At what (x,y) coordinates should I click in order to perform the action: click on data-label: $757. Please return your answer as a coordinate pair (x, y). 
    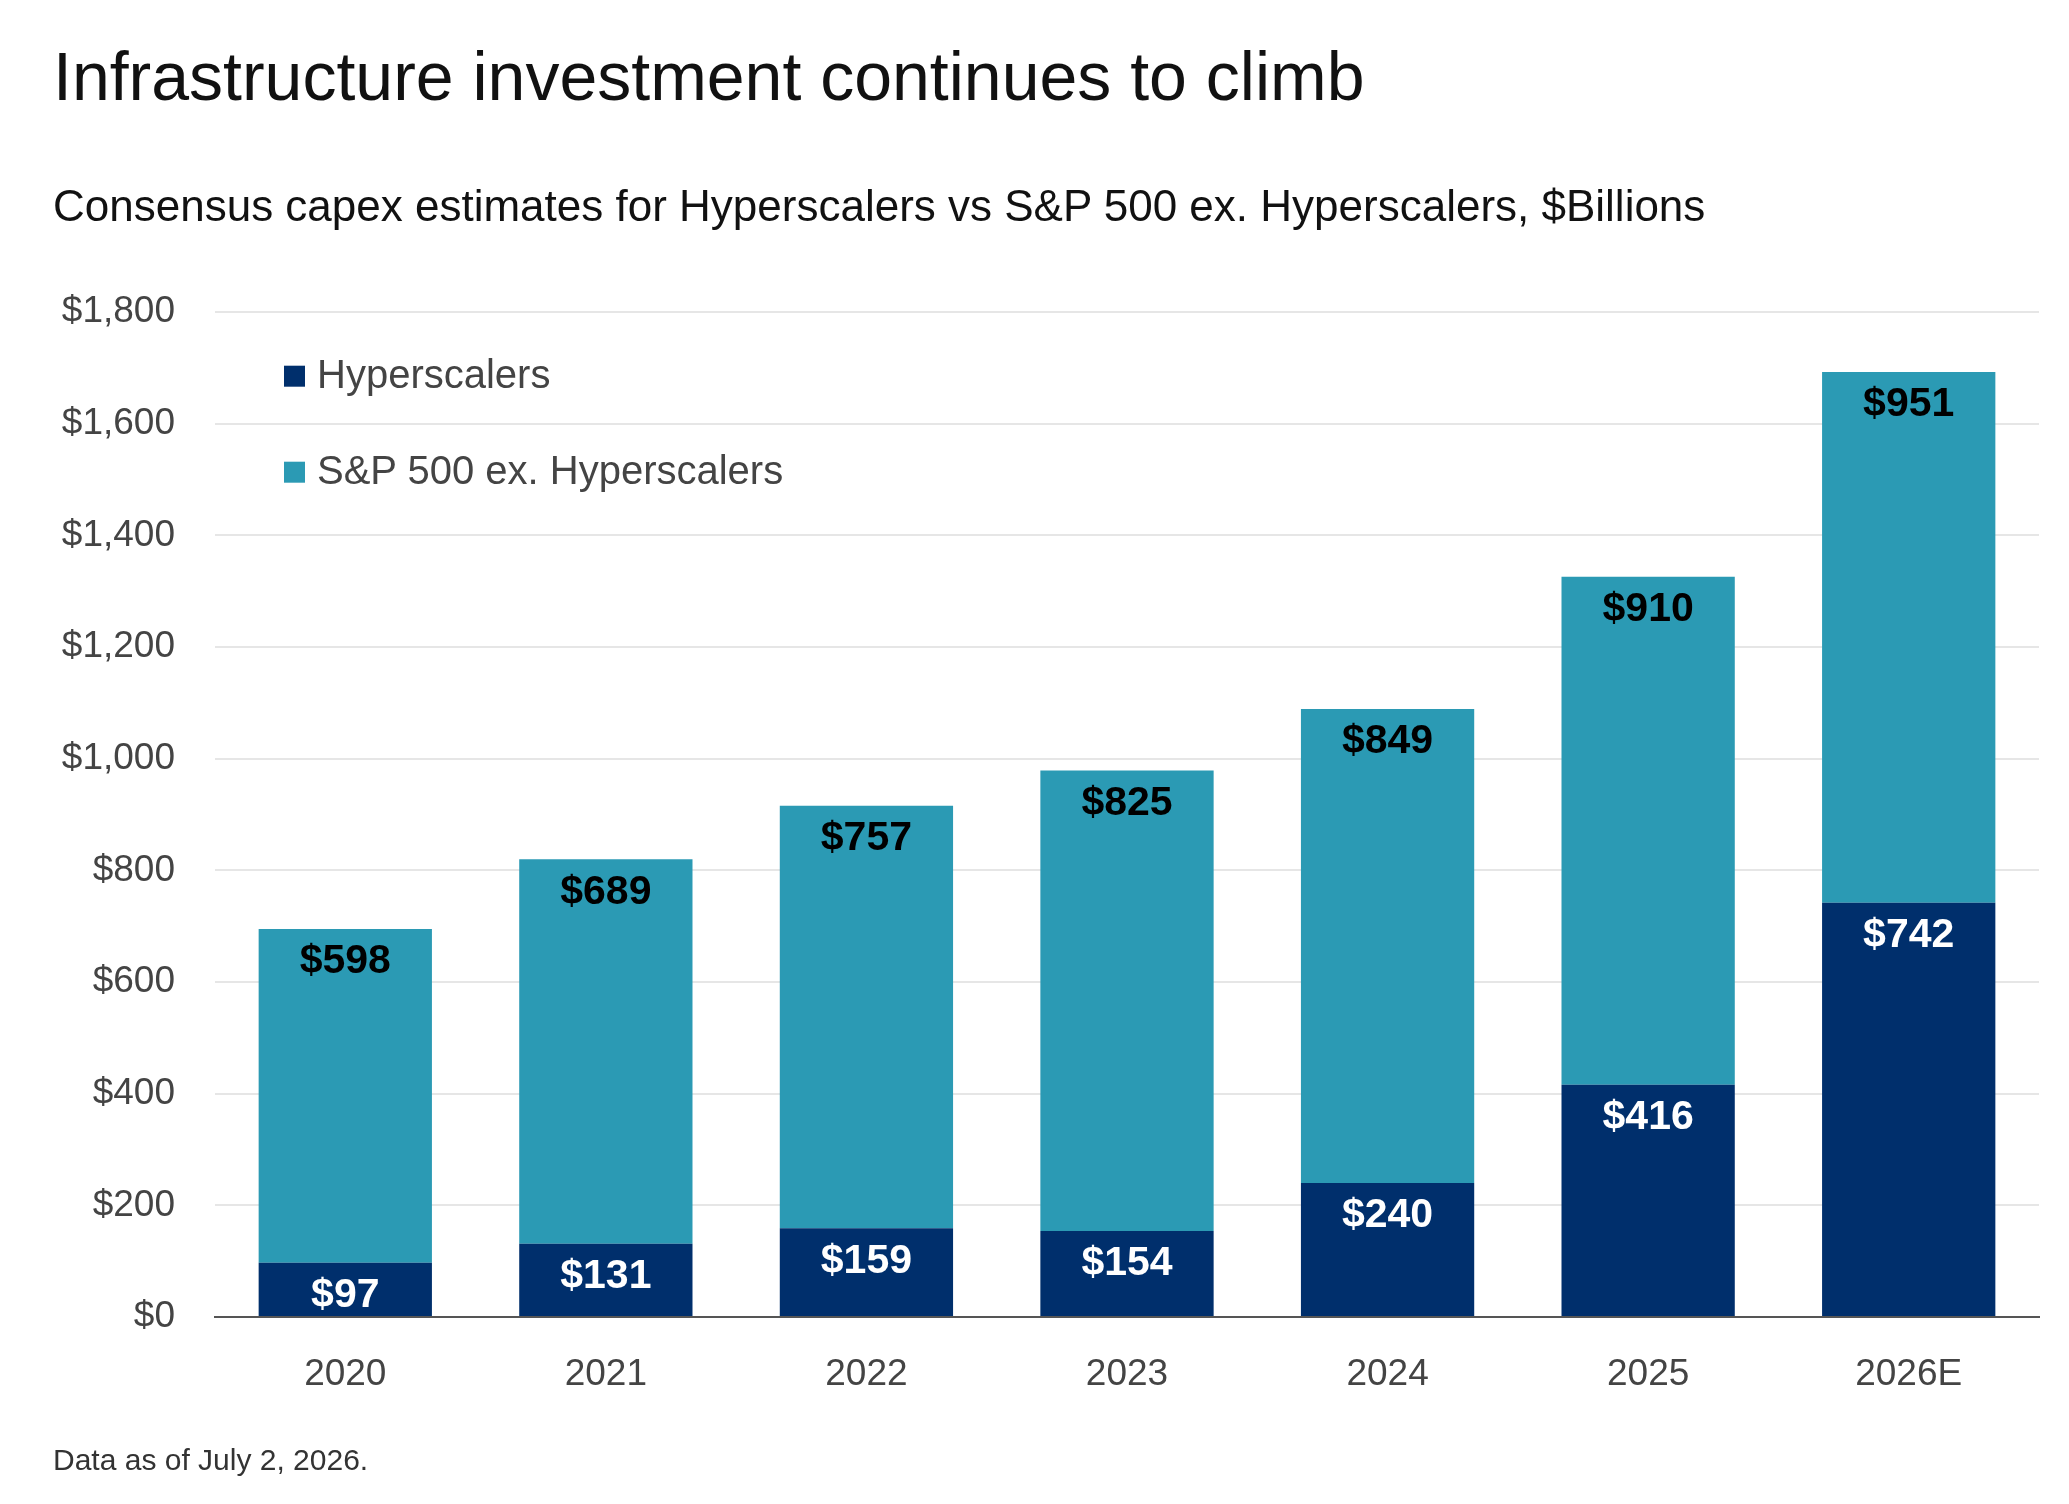
    Looking at the image, I should click on (866, 835).